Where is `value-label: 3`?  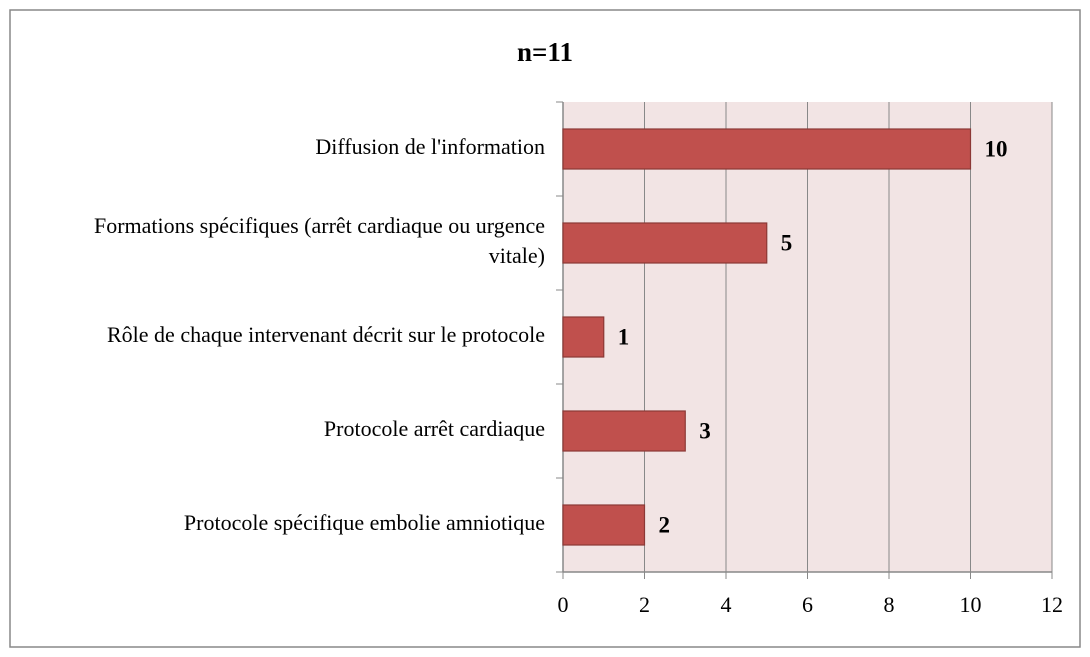
value-label: 3 is located at coordinates (705, 430).